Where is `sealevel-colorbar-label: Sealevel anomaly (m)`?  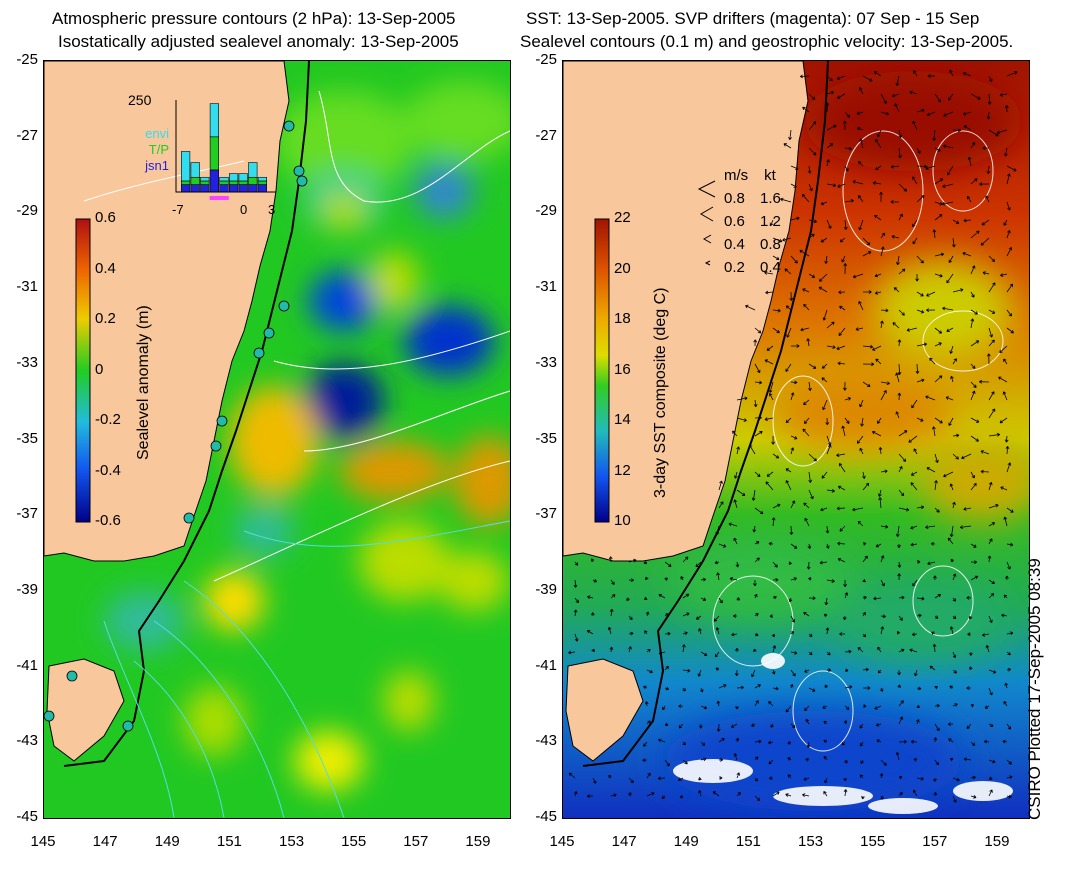
sealevel-colorbar-label: Sealevel anomaly (m) is located at coordinates (143, 382).